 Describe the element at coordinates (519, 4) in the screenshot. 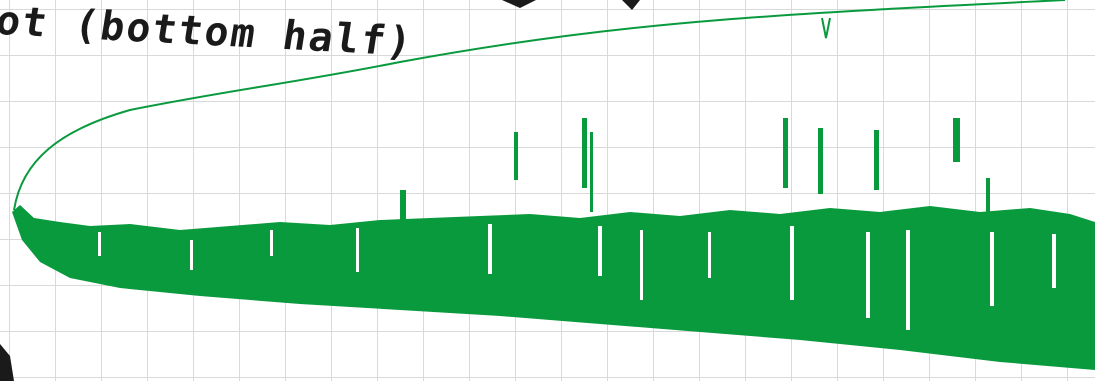

I see `ink-mark-top-left` at that location.